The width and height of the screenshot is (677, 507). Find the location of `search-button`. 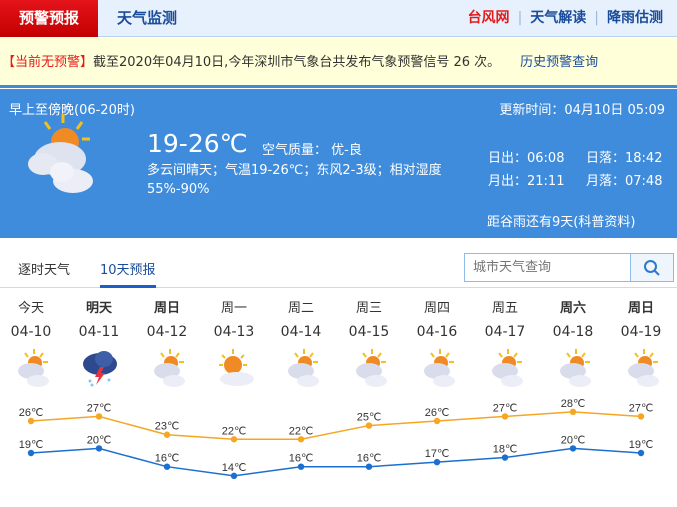

search-button is located at coordinates (651, 267).